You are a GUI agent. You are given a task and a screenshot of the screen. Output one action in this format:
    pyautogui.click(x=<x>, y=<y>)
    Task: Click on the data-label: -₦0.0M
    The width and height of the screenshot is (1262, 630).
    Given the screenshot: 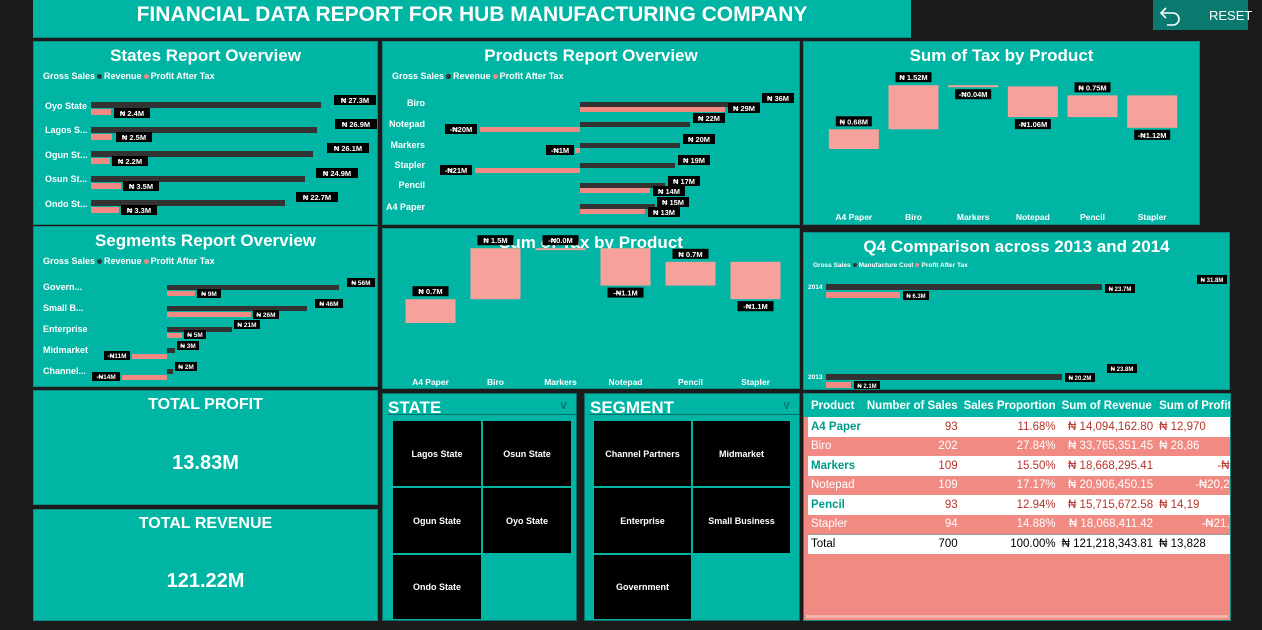 What is the action you would take?
    pyautogui.click(x=560, y=240)
    